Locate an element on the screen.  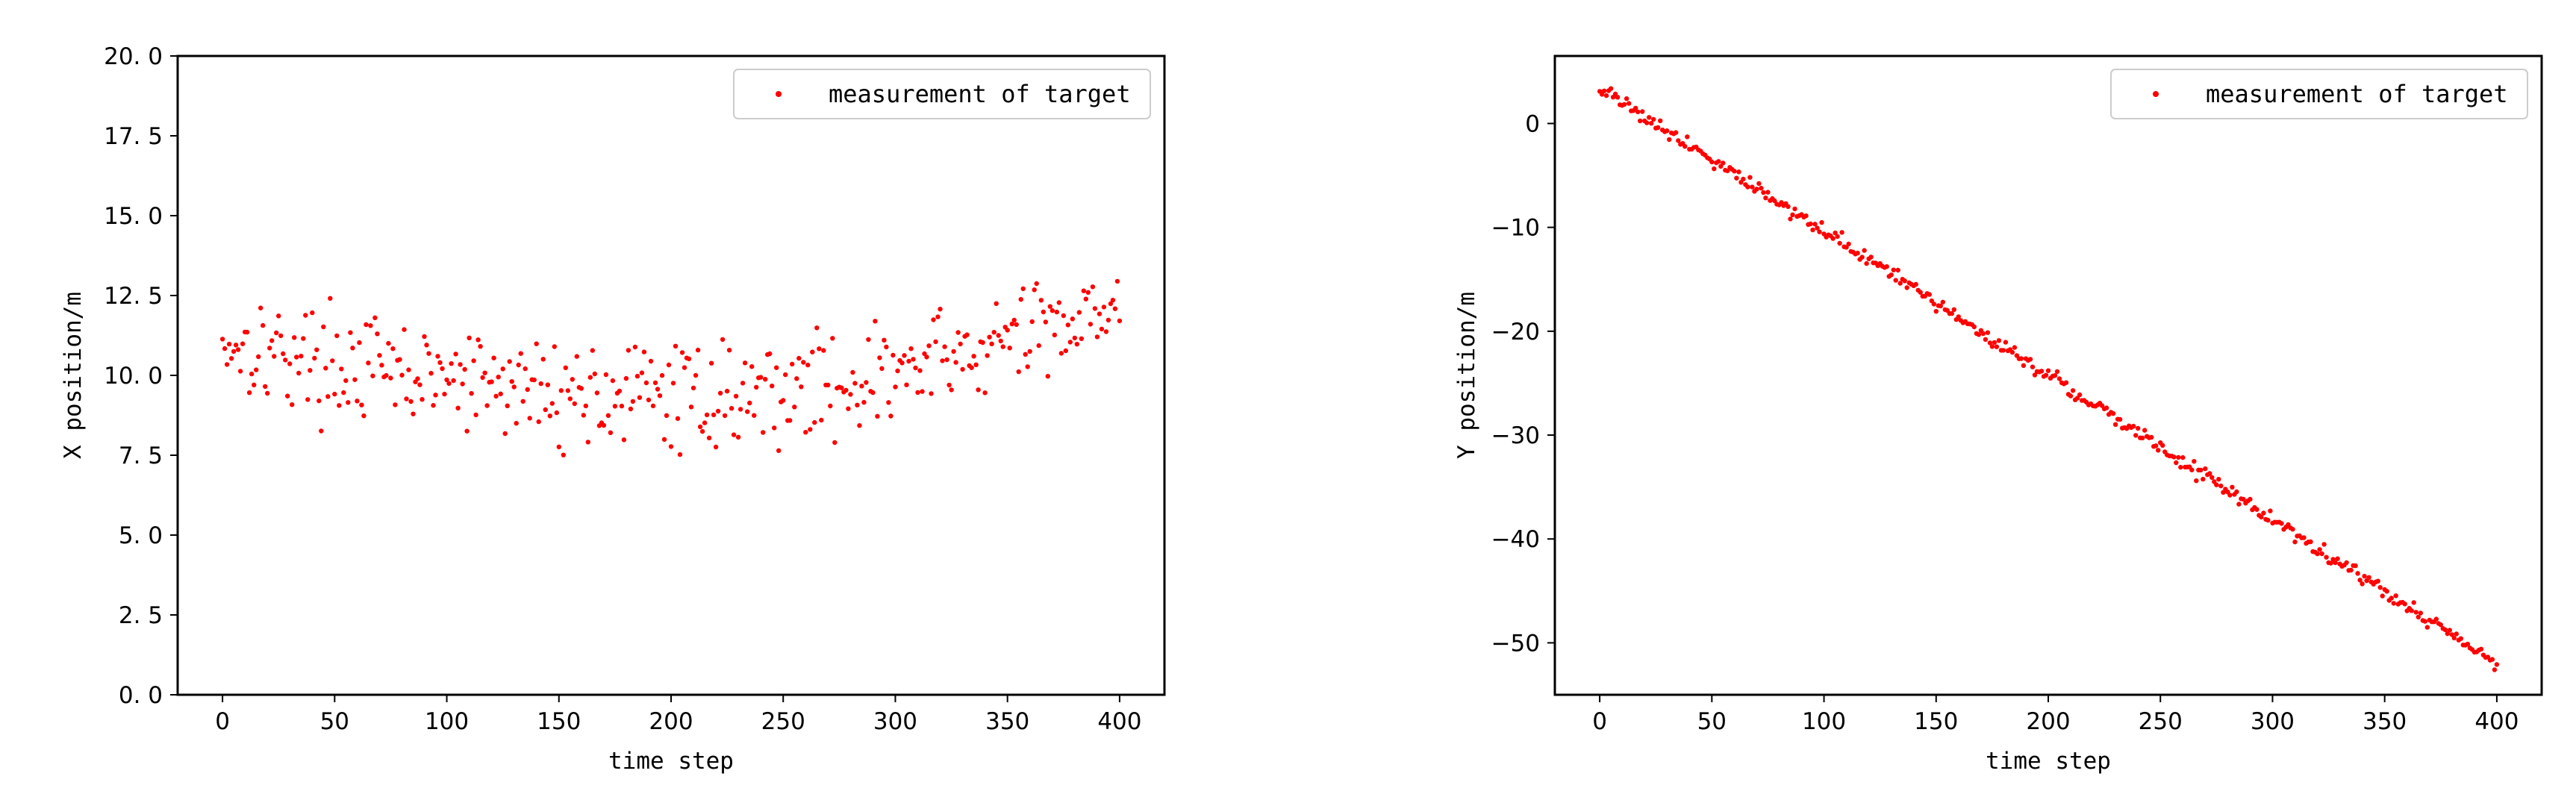
left-x-tick-label: 250 is located at coordinates (783, 722).